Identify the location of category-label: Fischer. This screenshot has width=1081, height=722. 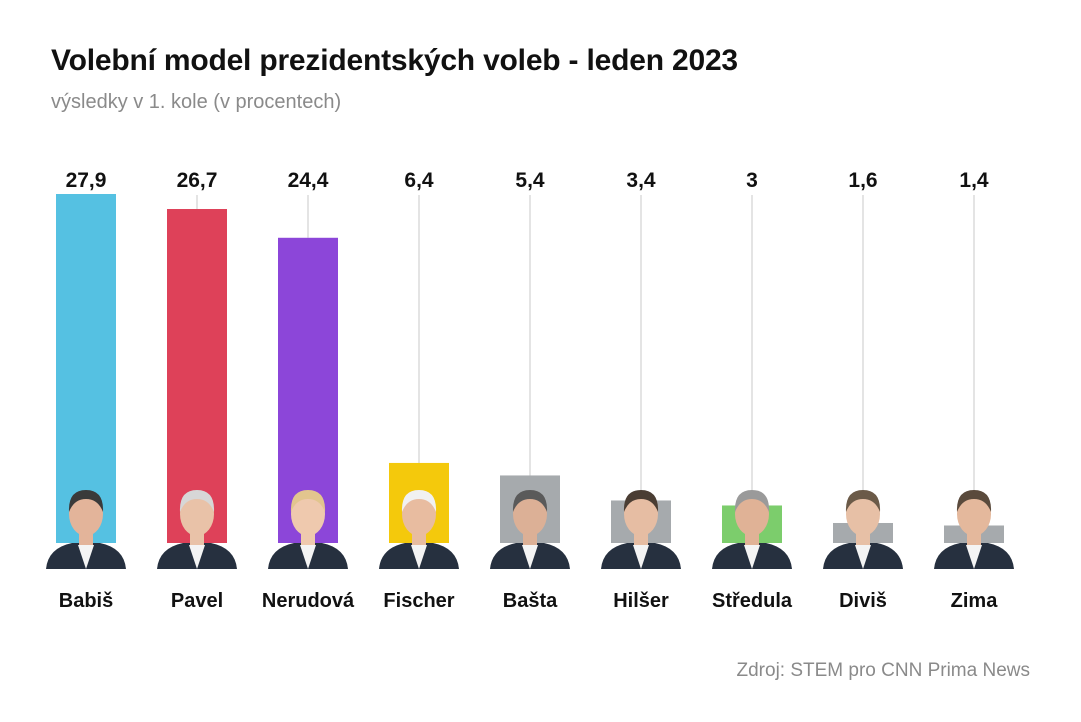
(418, 601).